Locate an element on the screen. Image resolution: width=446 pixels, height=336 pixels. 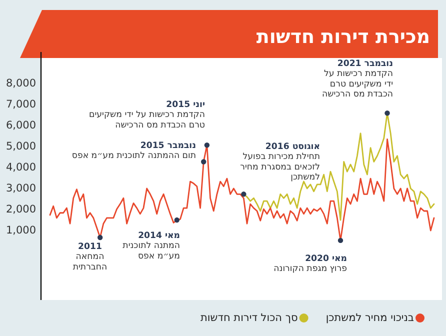
y-tick-label: 5,000 is located at coordinates (21, 146).